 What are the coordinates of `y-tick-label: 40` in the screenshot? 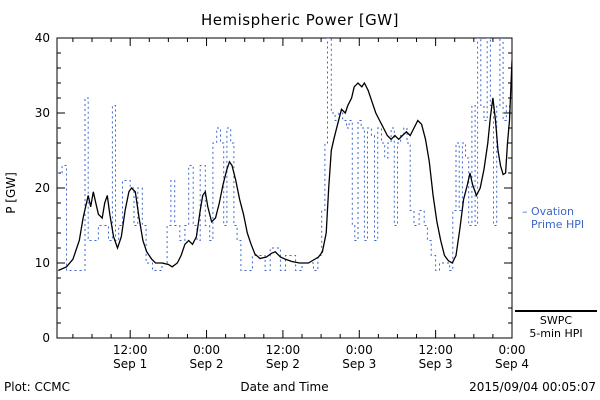 It's located at (42, 38).